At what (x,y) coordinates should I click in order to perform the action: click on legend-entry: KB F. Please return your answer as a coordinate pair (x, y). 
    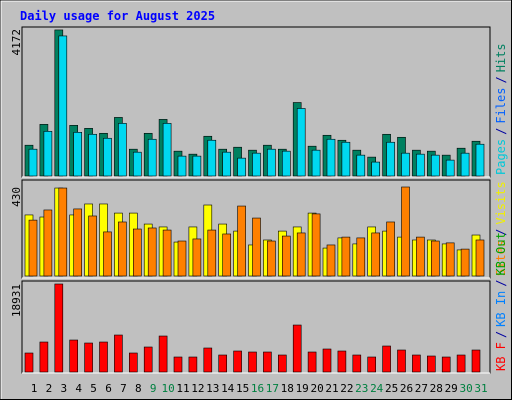
    Looking at the image, I should click on (501, 356).